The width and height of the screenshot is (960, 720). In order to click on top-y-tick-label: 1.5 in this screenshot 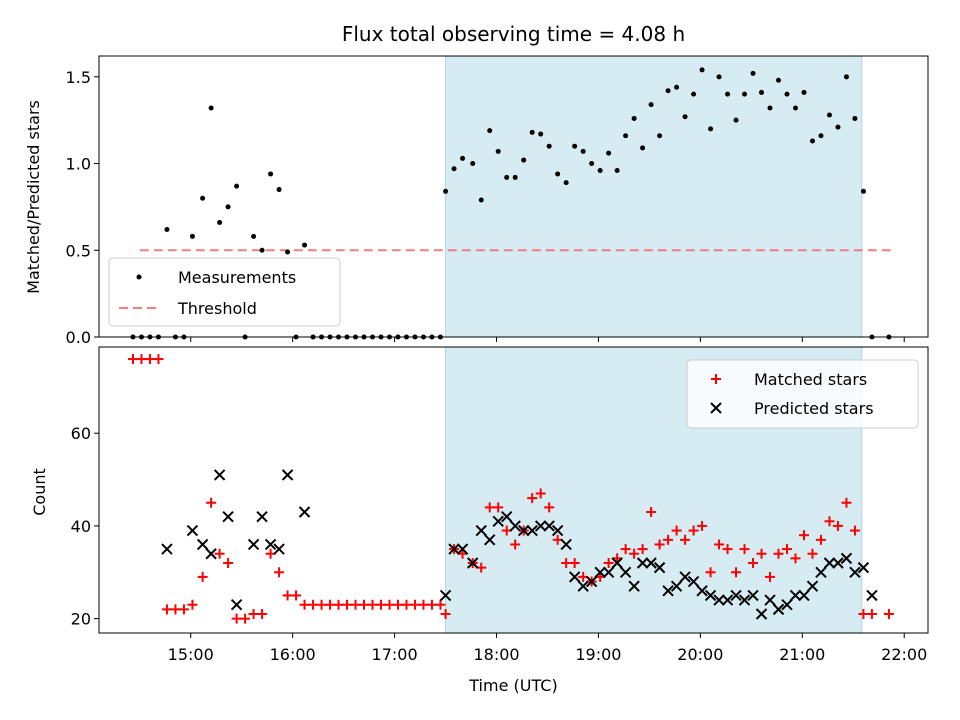, I will do `click(78, 77)`.